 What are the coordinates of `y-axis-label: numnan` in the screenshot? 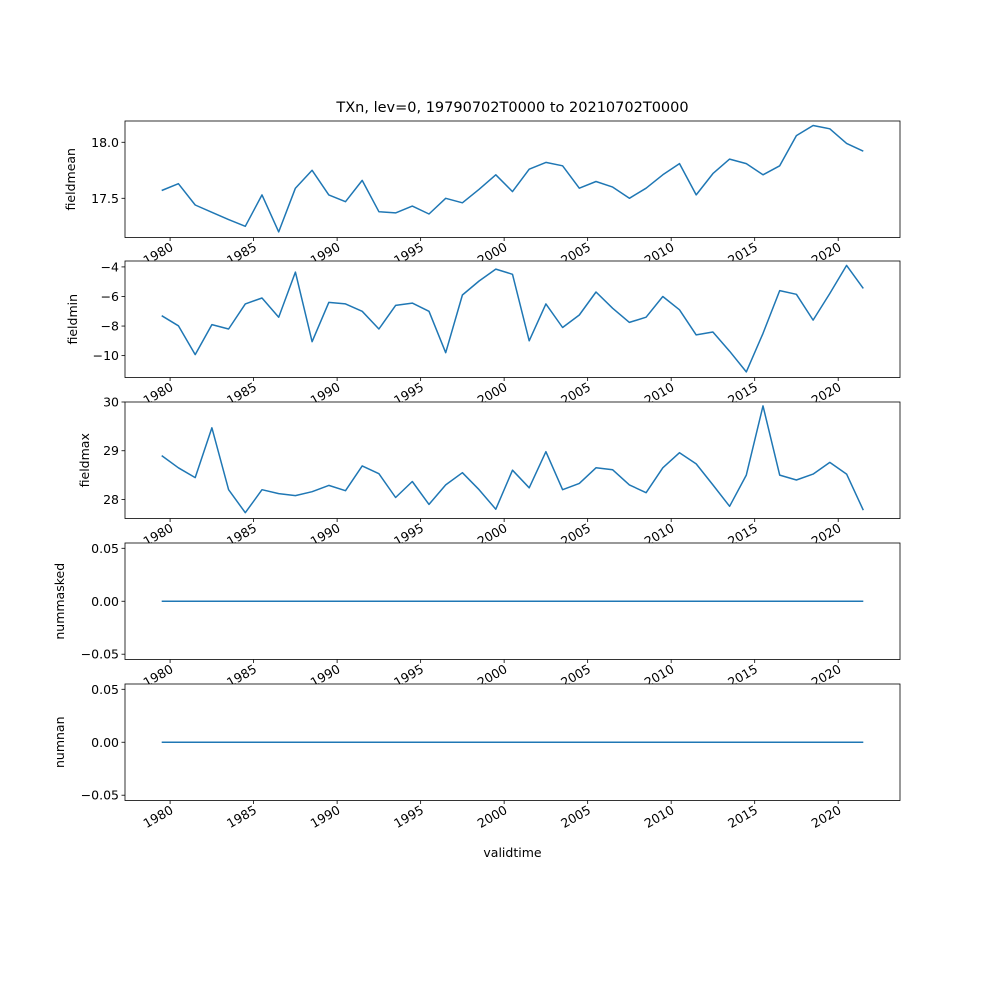 It's located at (59, 742).